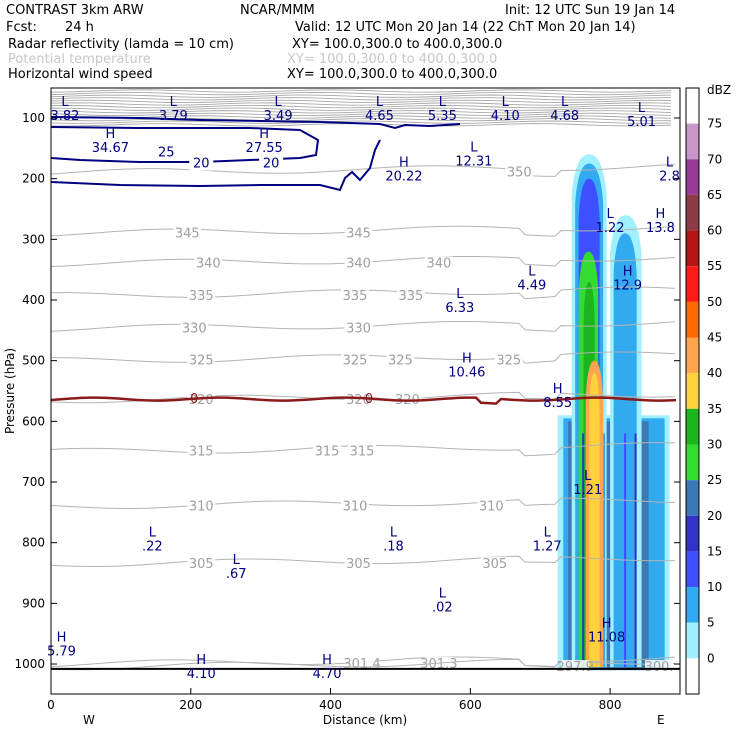 The width and height of the screenshot is (740, 740). Describe the element at coordinates (33, 603) in the screenshot. I see `y-tick-label: 900` at that location.